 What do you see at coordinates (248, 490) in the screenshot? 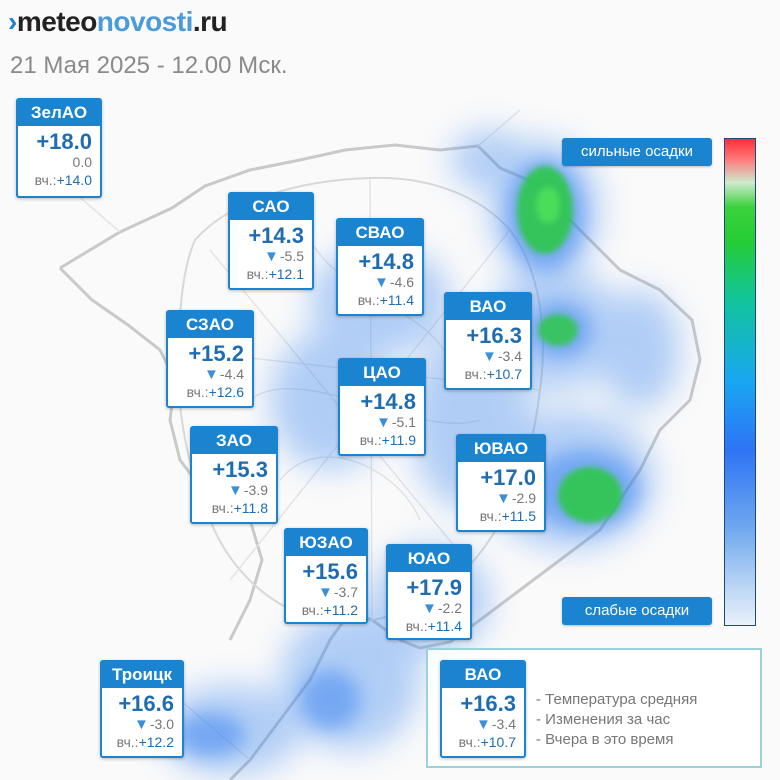
I see `district-change: ▼-3.9` at bounding box center [248, 490].